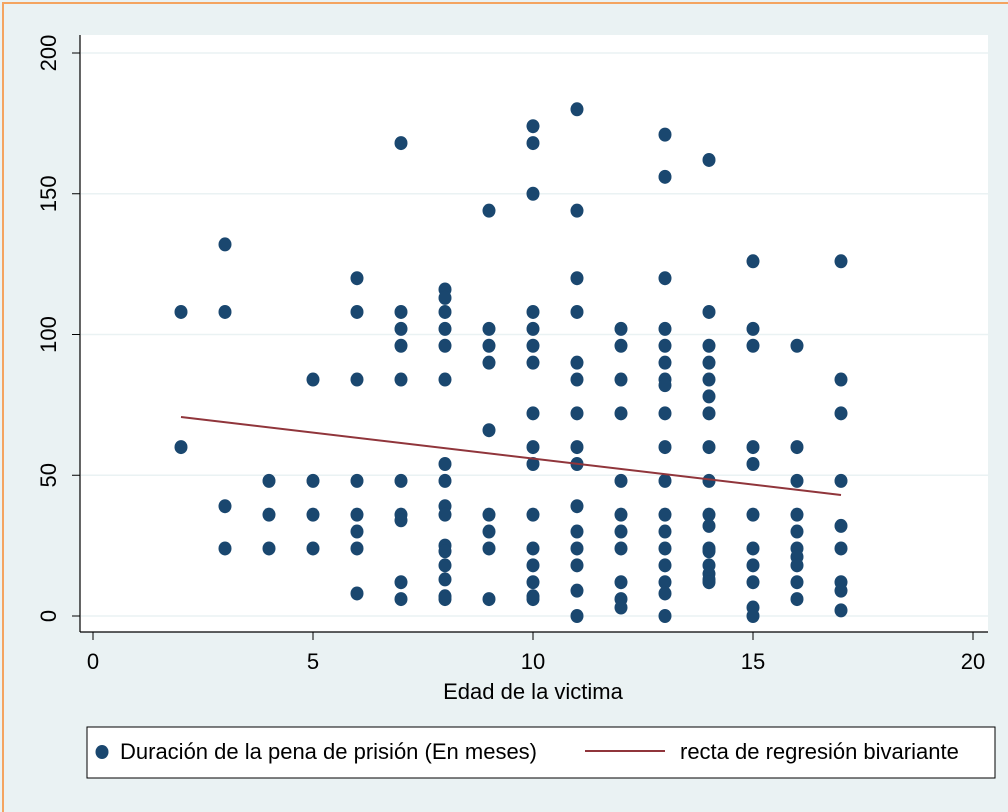 The height and width of the screenshot is (812, 1008). What do you see at coordinates (819, 751) in the screenshot?
I see `legend-label: recta de regresión bivariante` at bounding box center [819, 751].